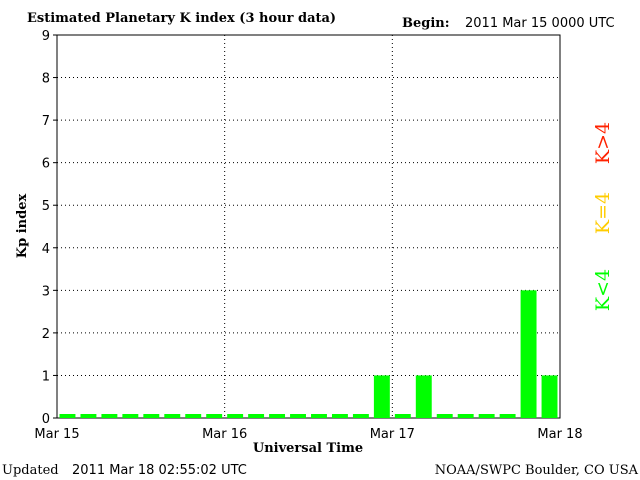  Describe the element at coordinates (56, 434) in the screenshot. I see `x-tick-label: Mar 15` at that location.